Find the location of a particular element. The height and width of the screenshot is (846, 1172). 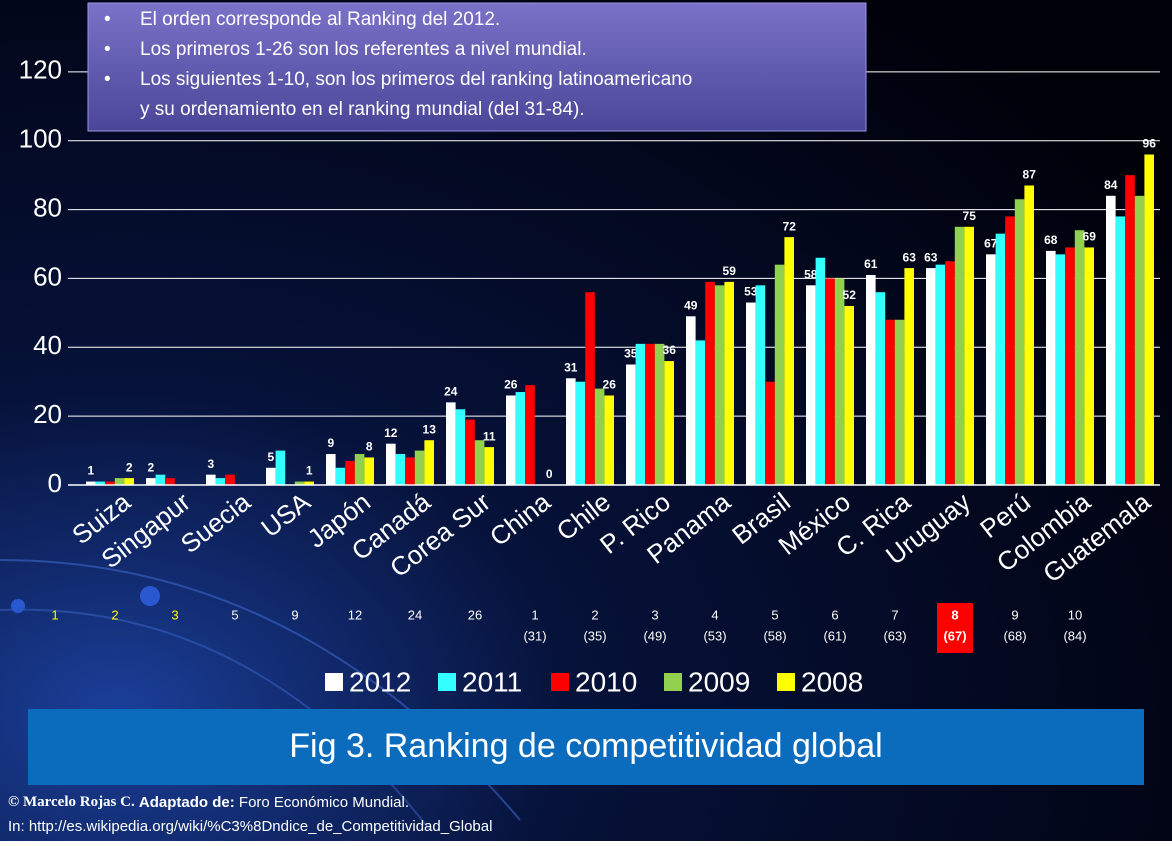

y-tick-label: 40 is located at coordinates (47, 345).